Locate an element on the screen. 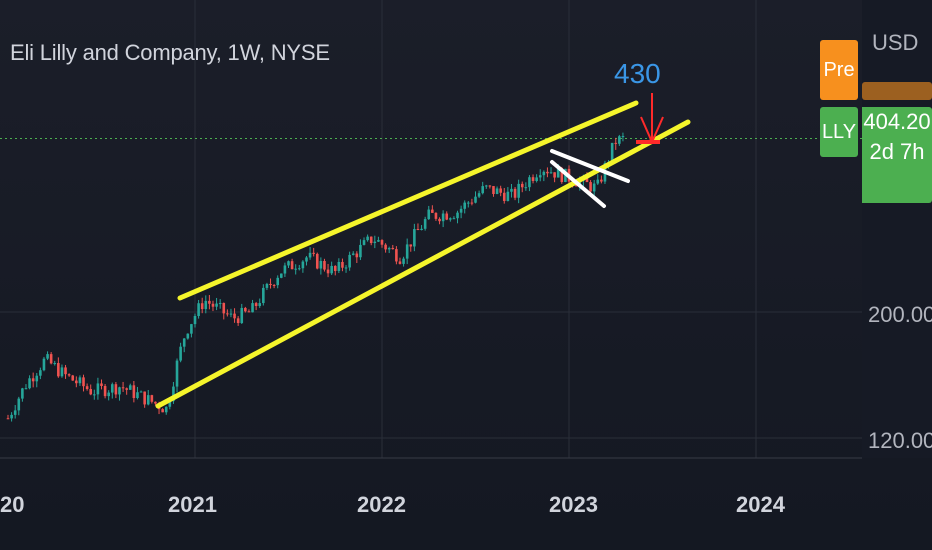  last-price-badge: 404.20 2d 7h is located at coordinates (897, 155).